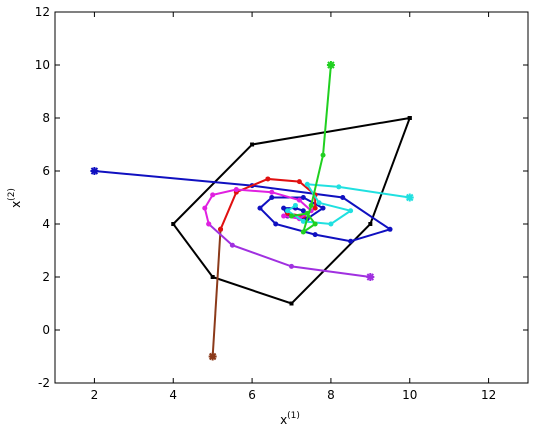 This screenshot has width=550, height=433. I want to click on x-tick-label: 2, so click(95, 395).